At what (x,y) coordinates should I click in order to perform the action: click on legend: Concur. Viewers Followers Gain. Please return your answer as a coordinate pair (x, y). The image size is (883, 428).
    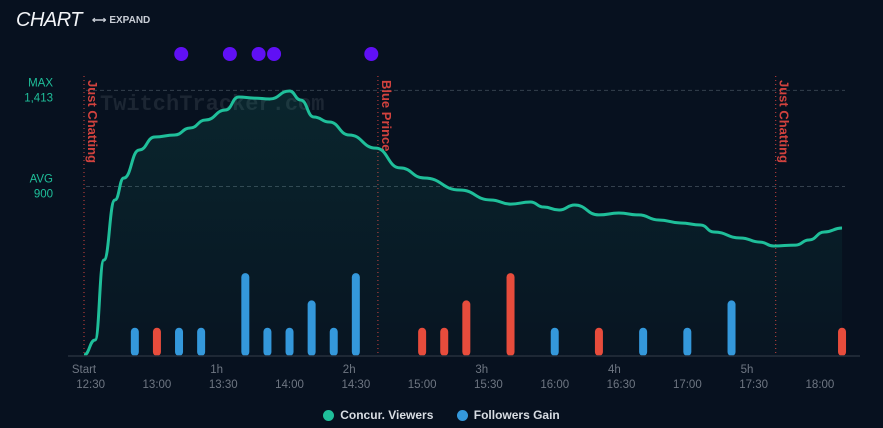
    Looking at the image, I should click on (441, 416).